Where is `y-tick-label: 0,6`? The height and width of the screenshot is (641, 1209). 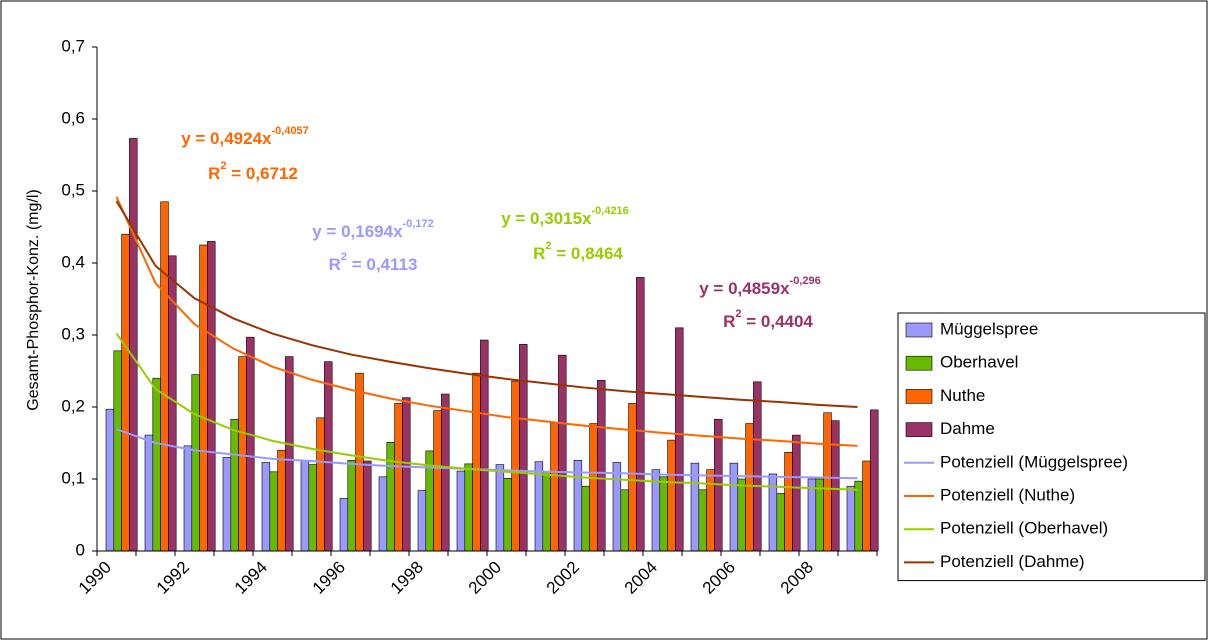
y-tick-label: 0,6 is located at coordinates (73, 117).